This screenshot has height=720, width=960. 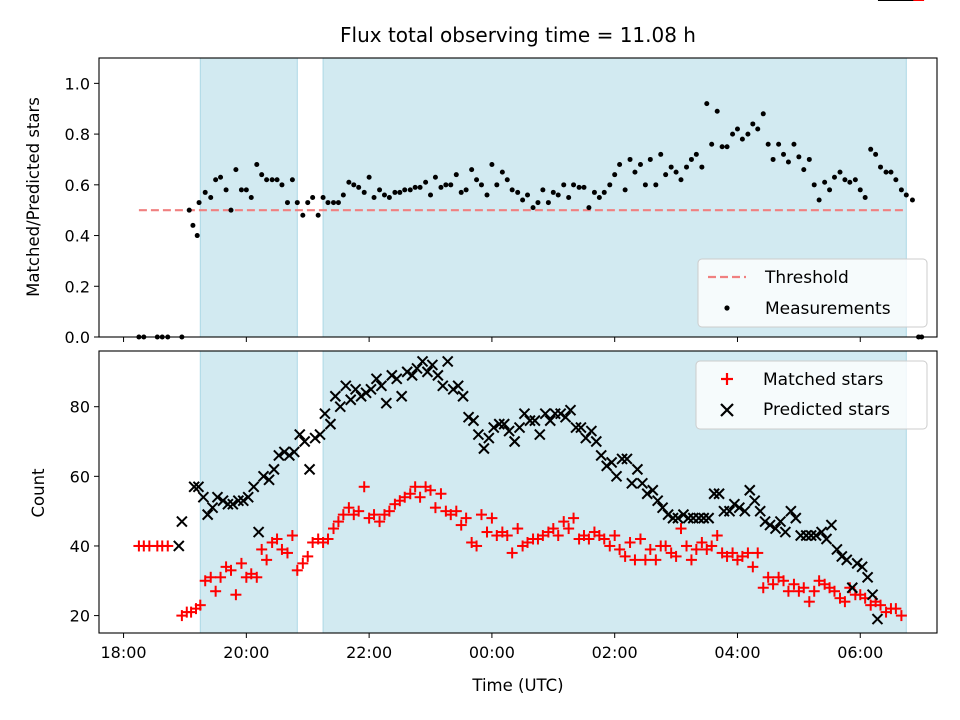 I want to click on x-axis-label: Time (UTC), so click(x=517, y=685).